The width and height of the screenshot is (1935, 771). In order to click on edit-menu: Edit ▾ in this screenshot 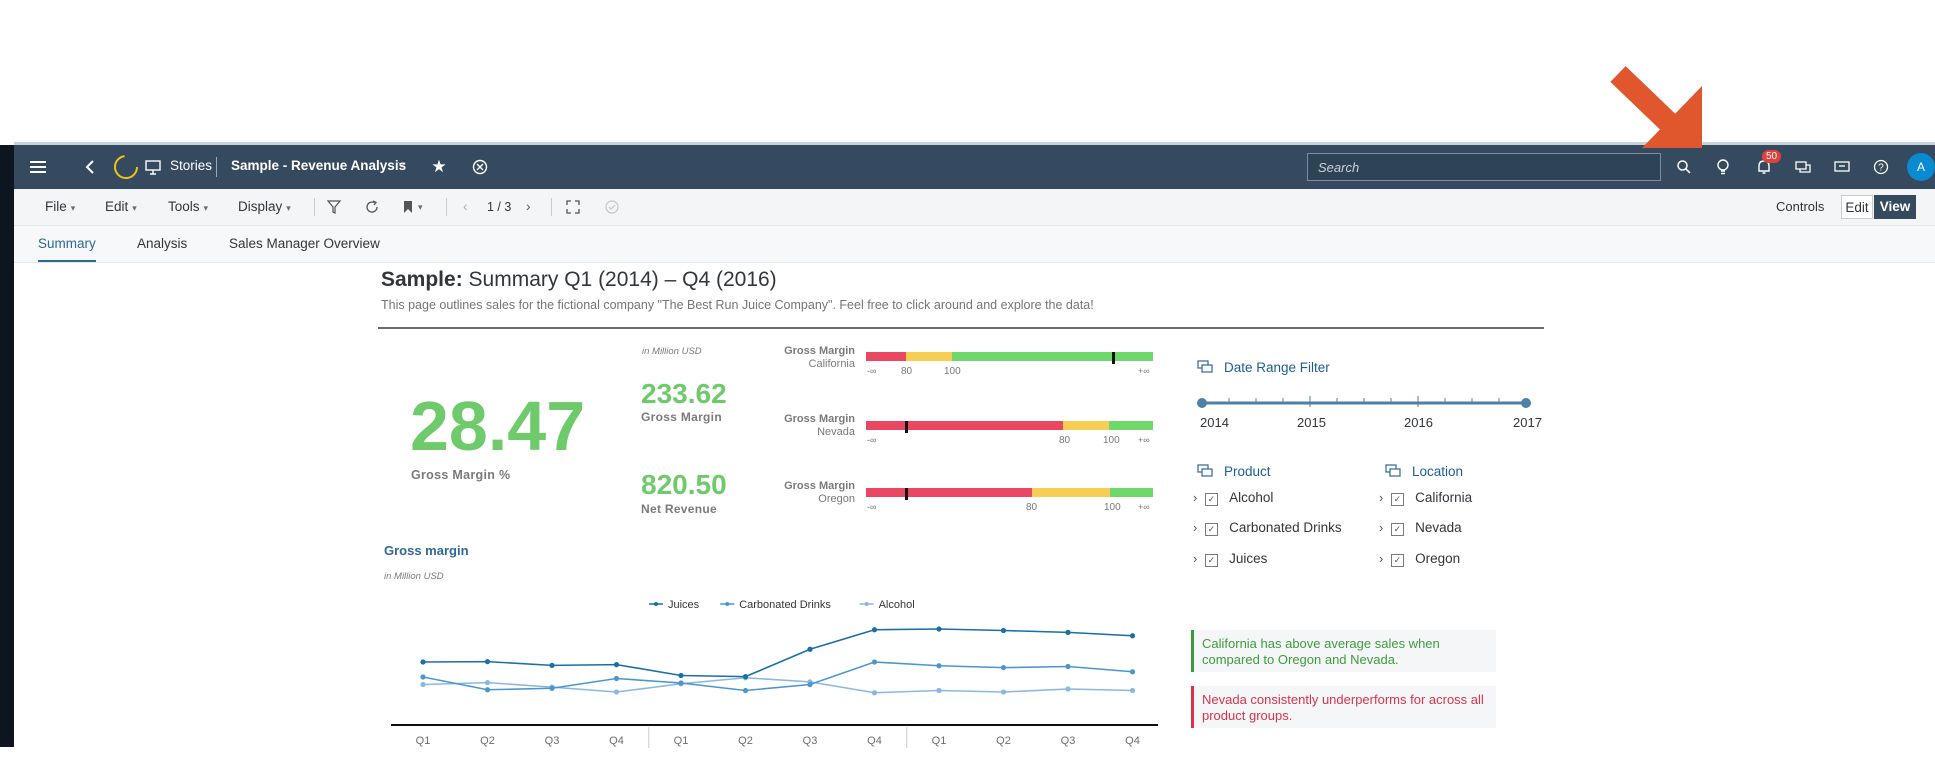, I will do `click(121, 207)`.